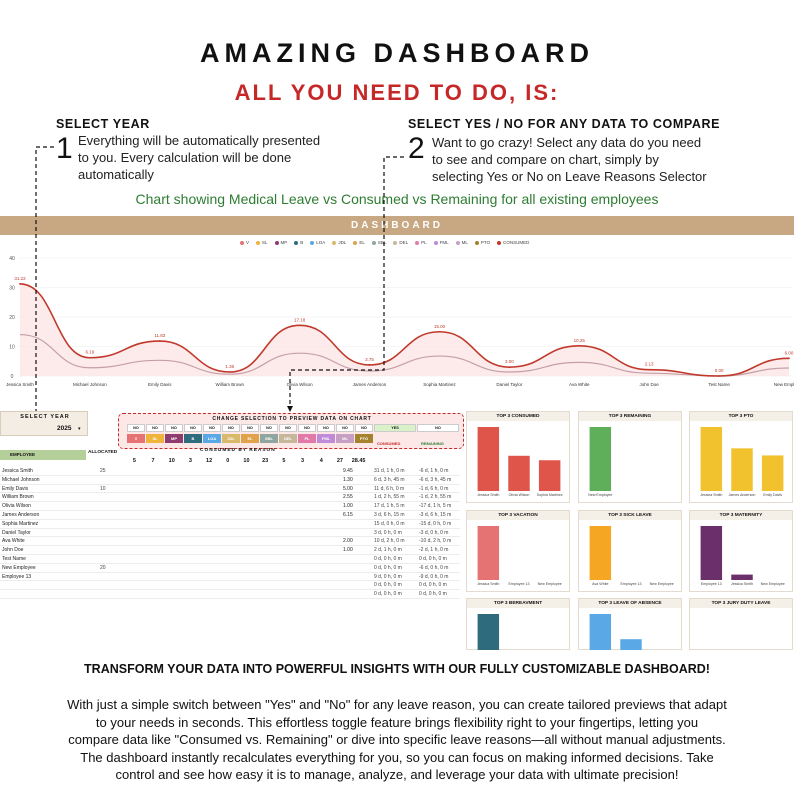 This screenshot has height=794, width=794. What do you see at coordinates (174, 438) in the screenshot?
I see `reason-label: MP` at bounding box center [174, 438].